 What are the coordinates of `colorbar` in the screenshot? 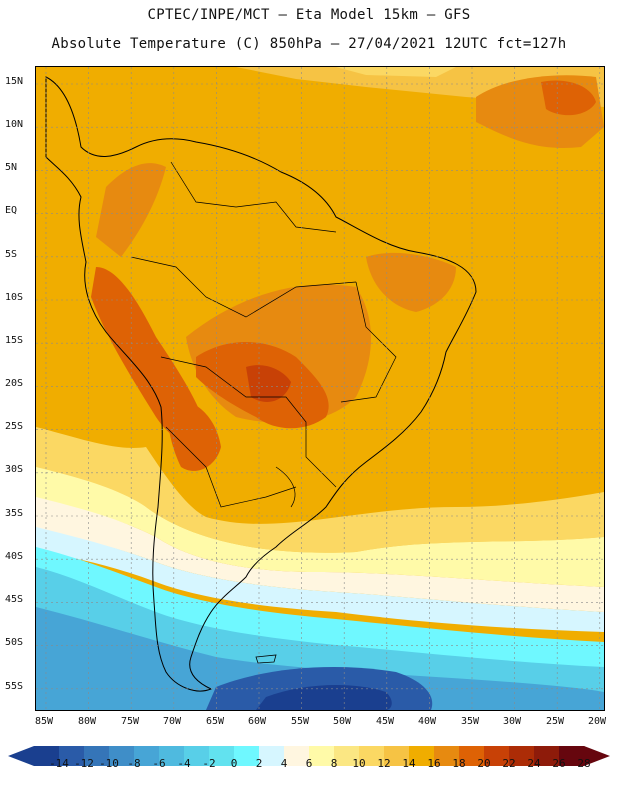 It's located at (309, 756).